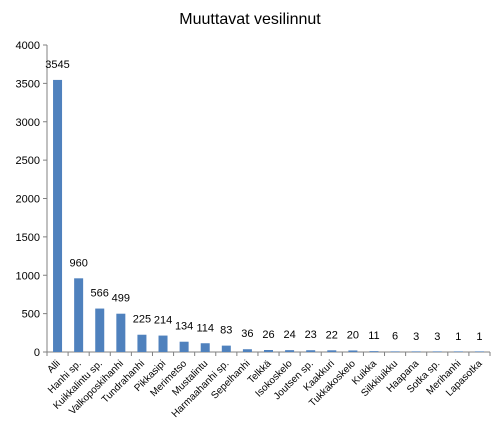 This screenshot has height=431, width=500. I want to click on data-label: 225, so click(142, 320).